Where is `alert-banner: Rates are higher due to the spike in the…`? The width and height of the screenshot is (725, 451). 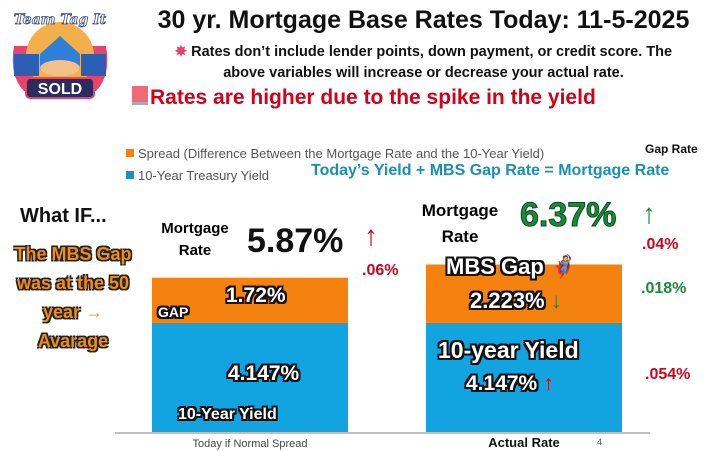
alert-banner: Rates are higher due to the spike in the… is located at coordinates (364, 98).